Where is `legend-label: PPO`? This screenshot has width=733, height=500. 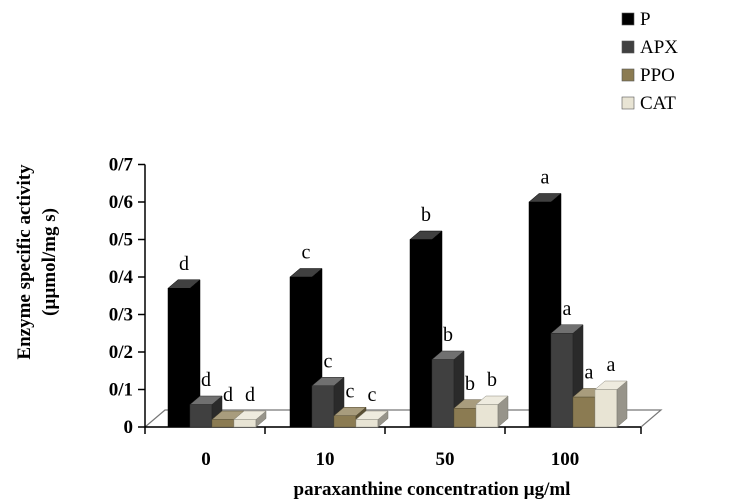
legend-label: PPO is located at coordinates (657, 75).